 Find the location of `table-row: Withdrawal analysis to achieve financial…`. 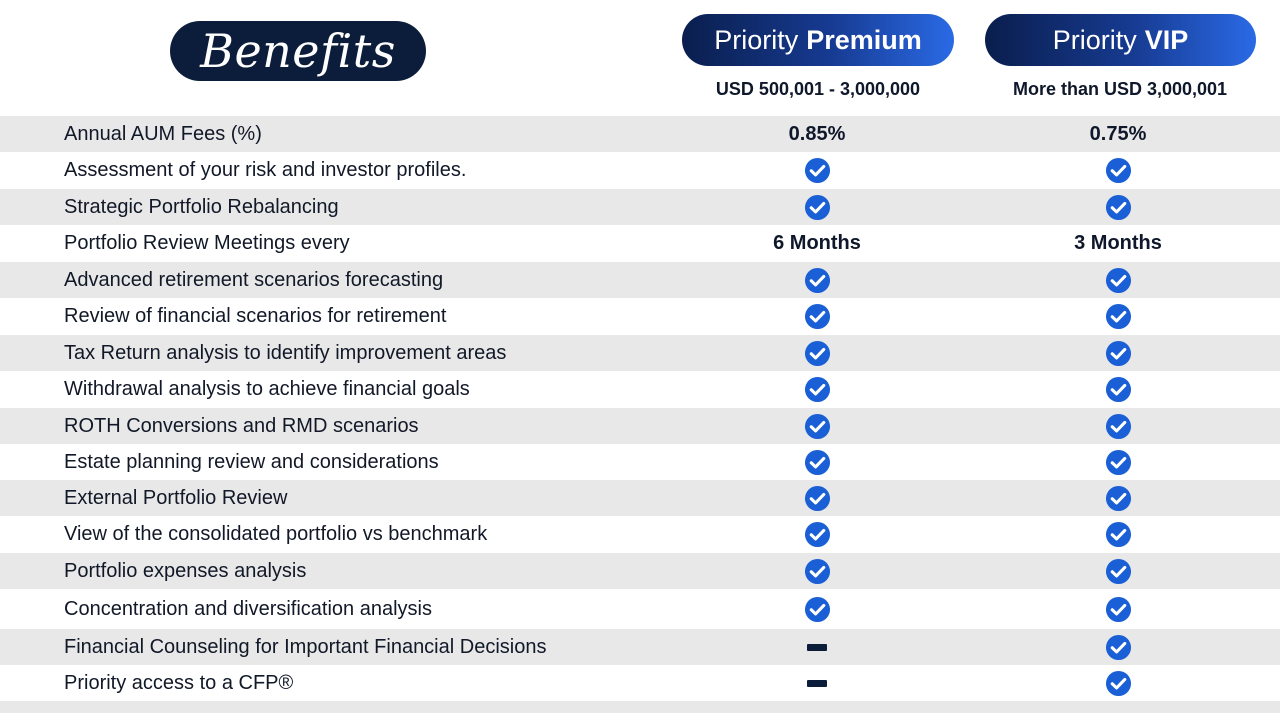

table-row: Withdrawal analysis to achieve financial… is located at coordinates (640, 389).